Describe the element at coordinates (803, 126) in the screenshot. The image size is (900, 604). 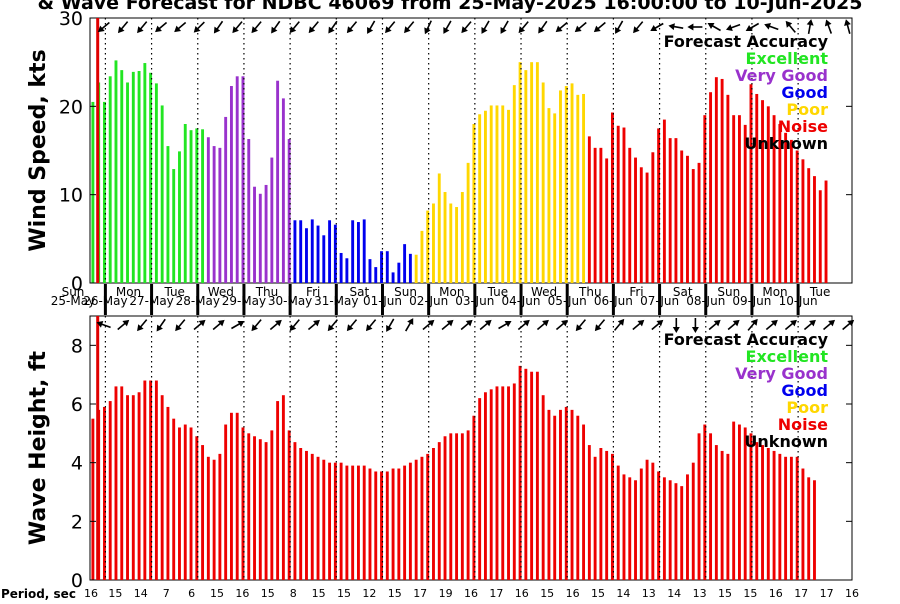
I see `legend-item-noise: Noise` at that location.